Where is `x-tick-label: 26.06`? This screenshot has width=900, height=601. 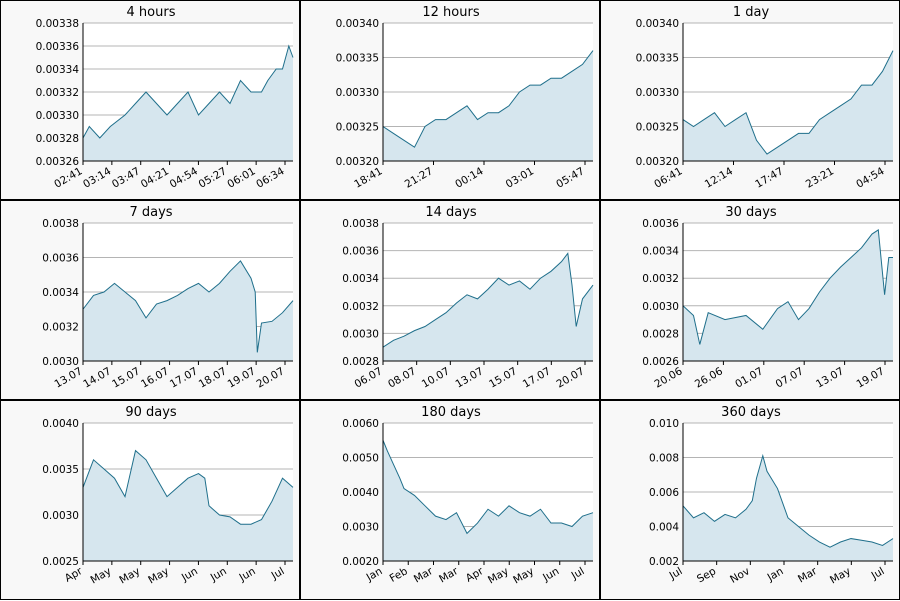 x-tick-label: 26.06 is located at coordinates (709, 378).